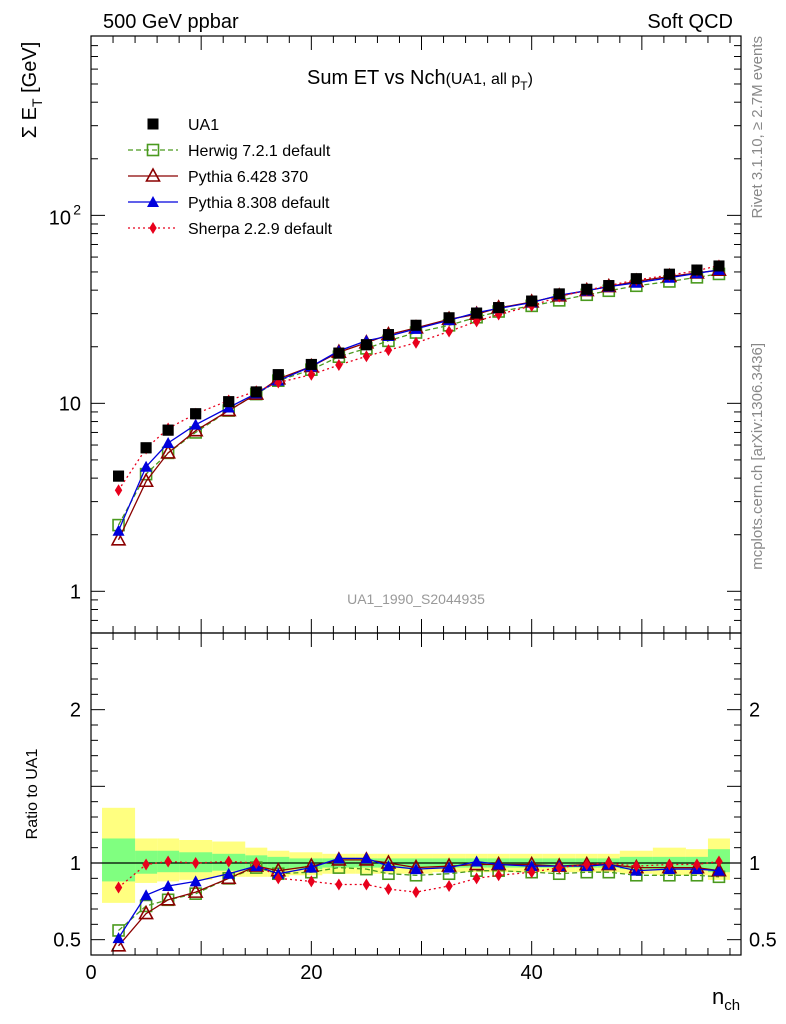 Image resolution: width=786 pixels, height=1024 pixels. What do you see at coordinates (32, 90) in the screenshot?
I see `main-y-axis-label: Σ ET [GeV]` at bounding box center [32, 90].